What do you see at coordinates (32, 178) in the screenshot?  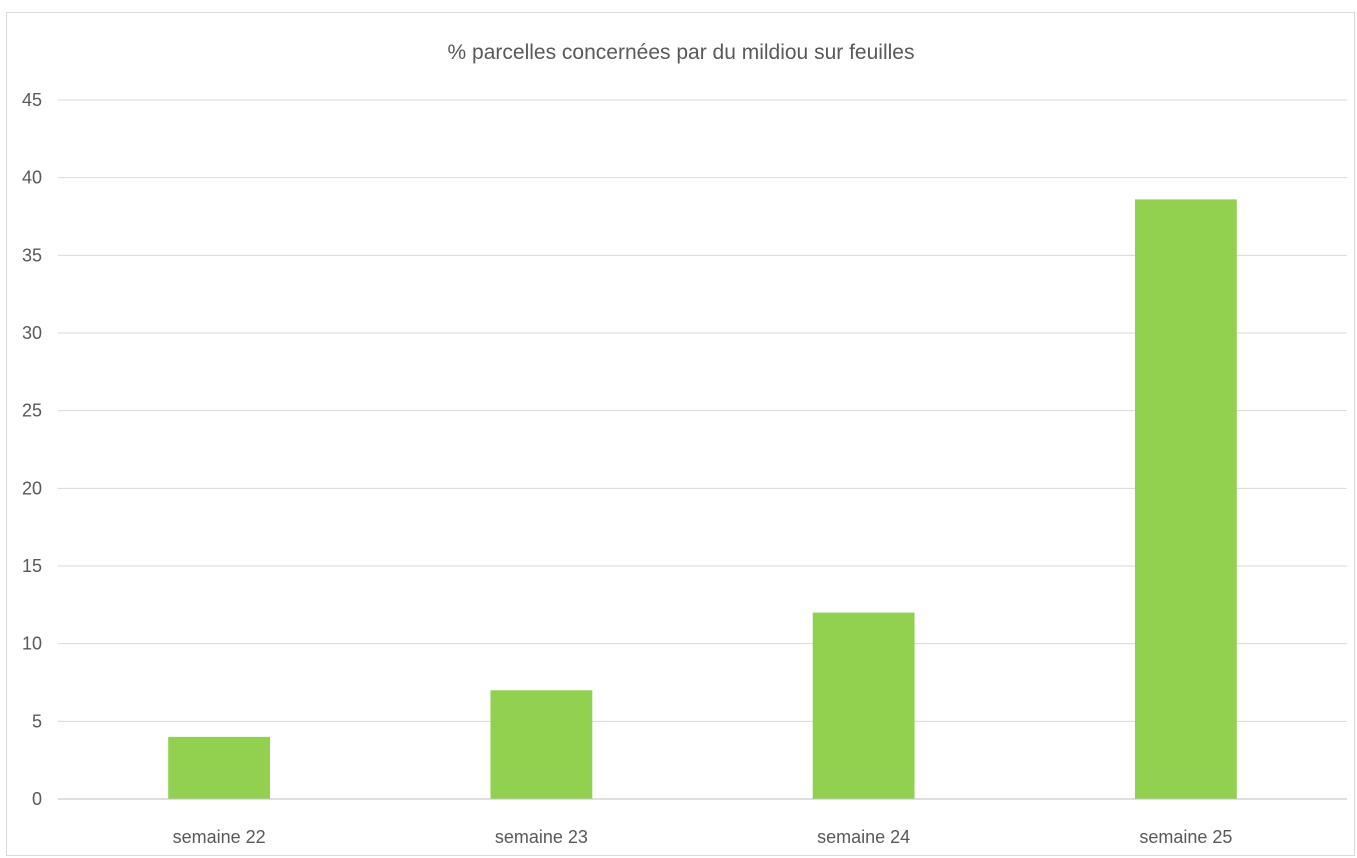 I see `y-tick-label: 40` at bounding box center [32, 178].